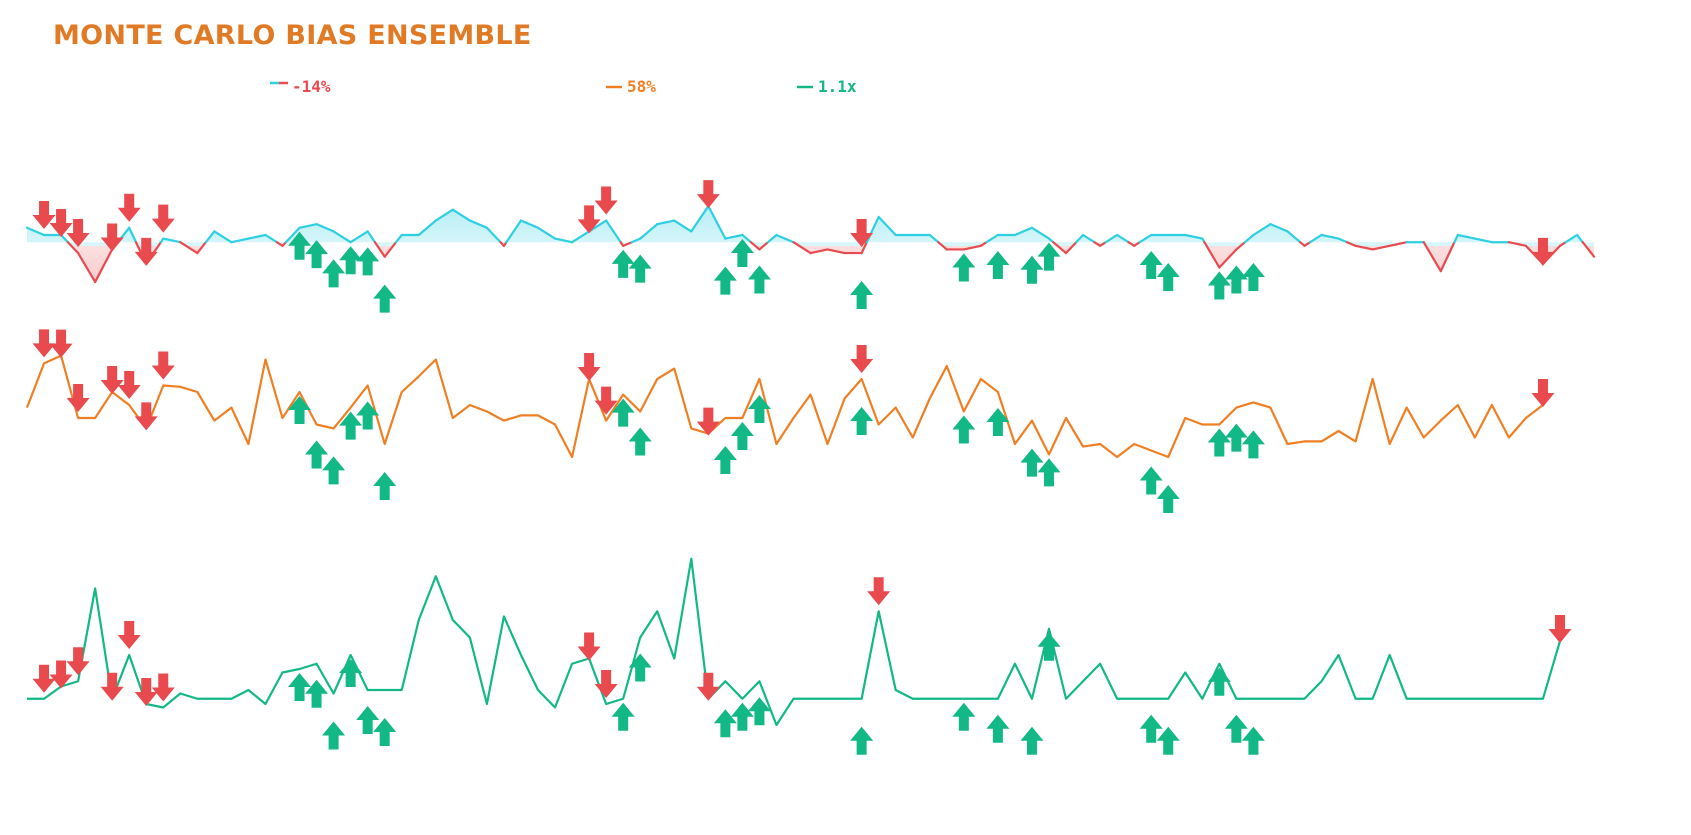  Describe the element at coordinates (311, 86) in the screenshot. I see `legend-label-bias: -14%` at that location.